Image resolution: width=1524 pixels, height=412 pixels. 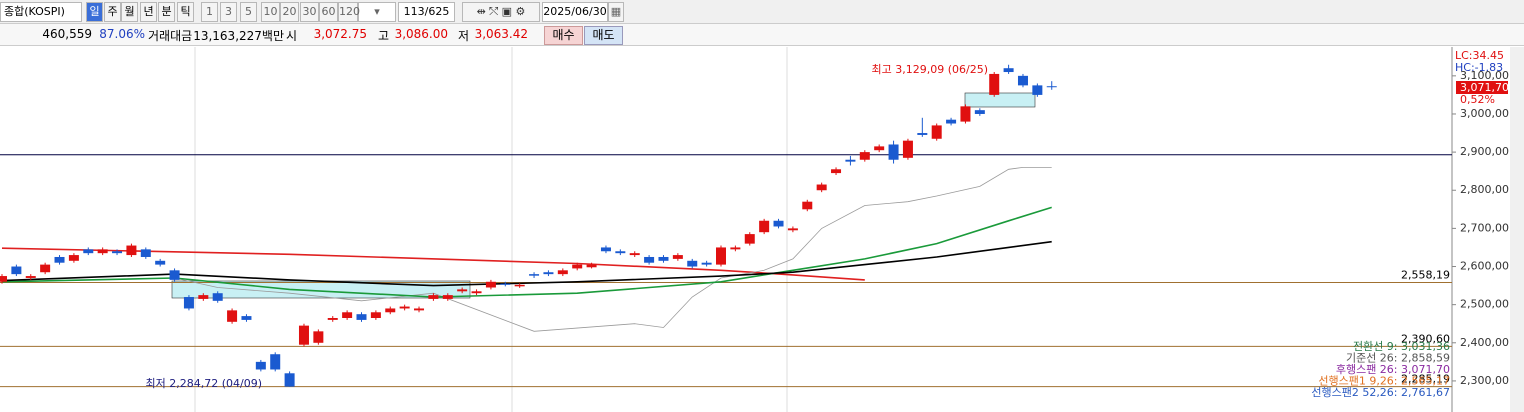 I want to click on quote-bar, so click(x=762, y=35).